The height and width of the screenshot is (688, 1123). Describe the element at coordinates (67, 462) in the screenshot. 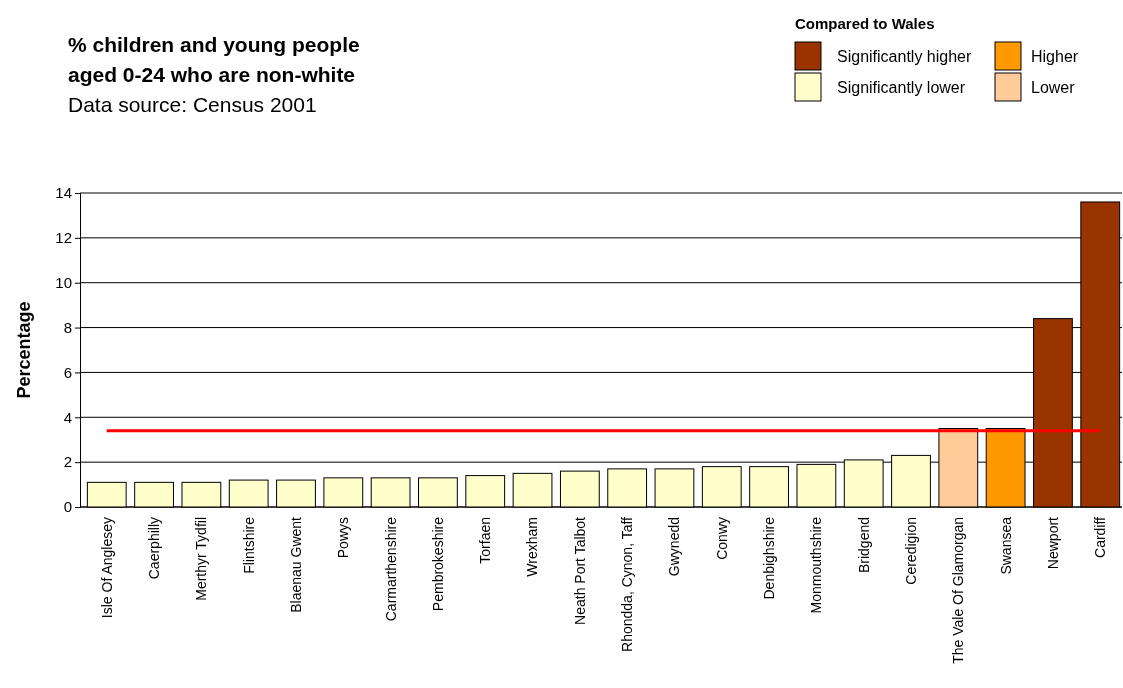

I see `y-tick-label: 2` at that location.